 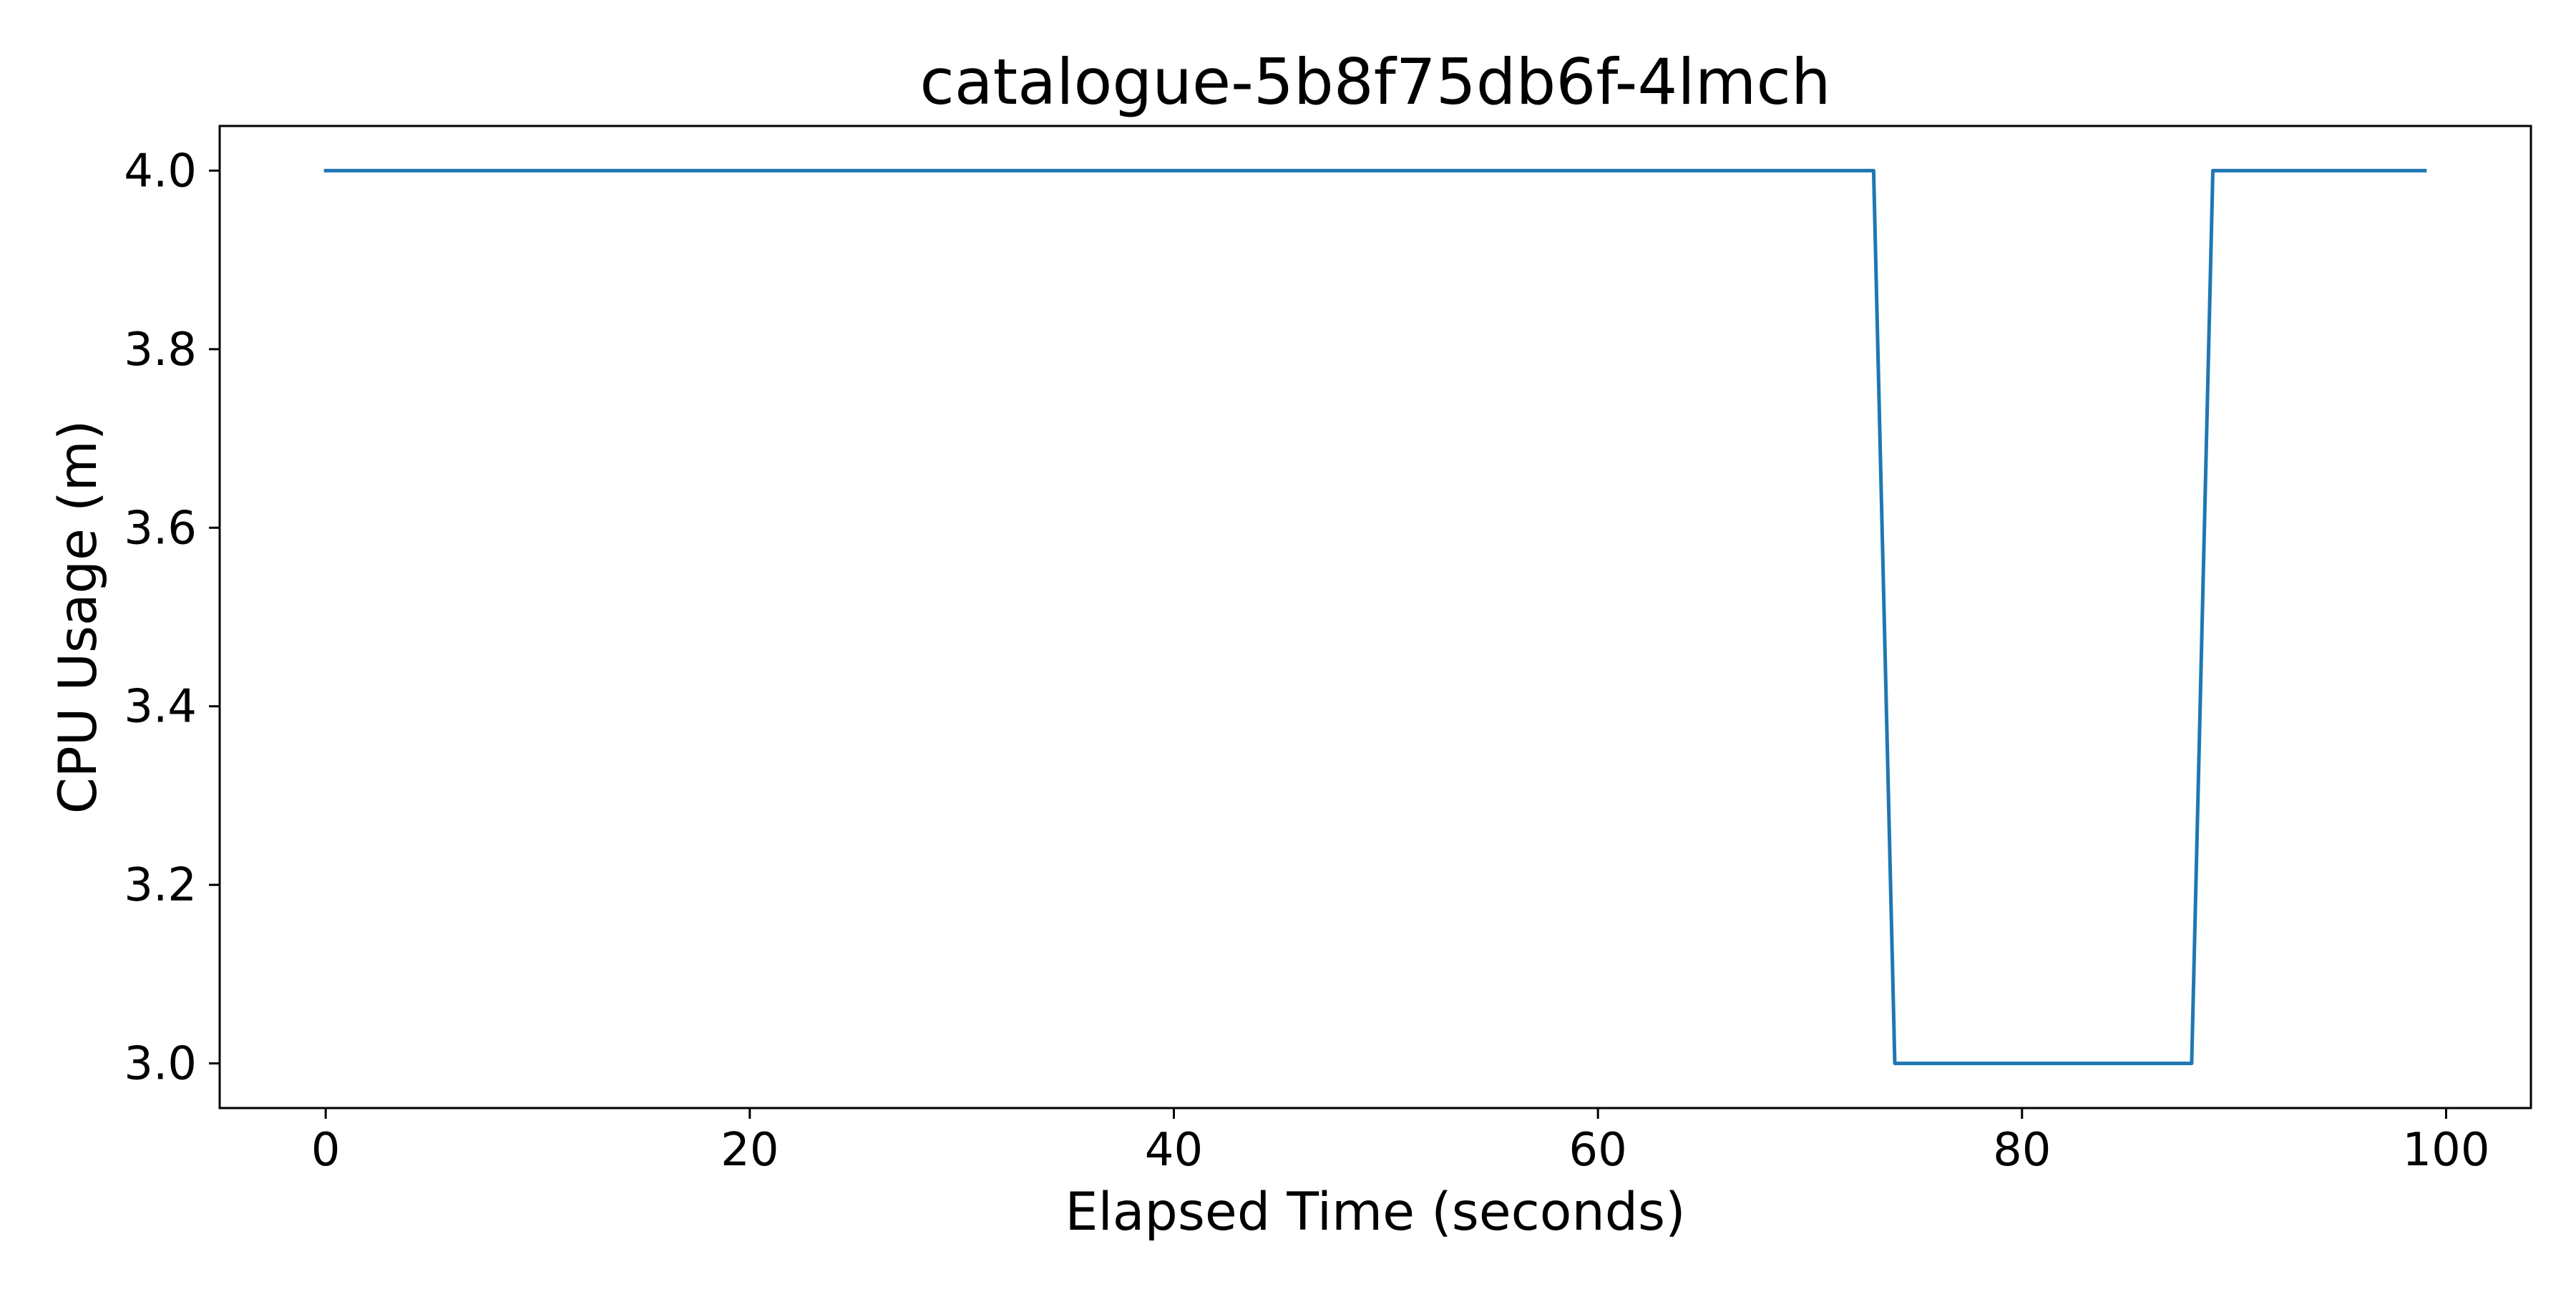 I want to click on x-tick-label: 20, so click(x=750, y=1150).